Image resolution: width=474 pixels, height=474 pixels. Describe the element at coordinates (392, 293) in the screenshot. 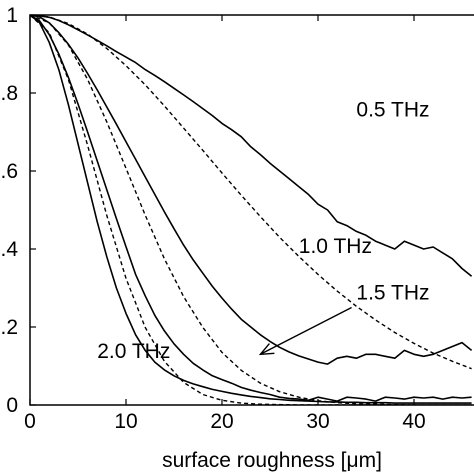

I see `series-label: 1.5 THz` at that location.